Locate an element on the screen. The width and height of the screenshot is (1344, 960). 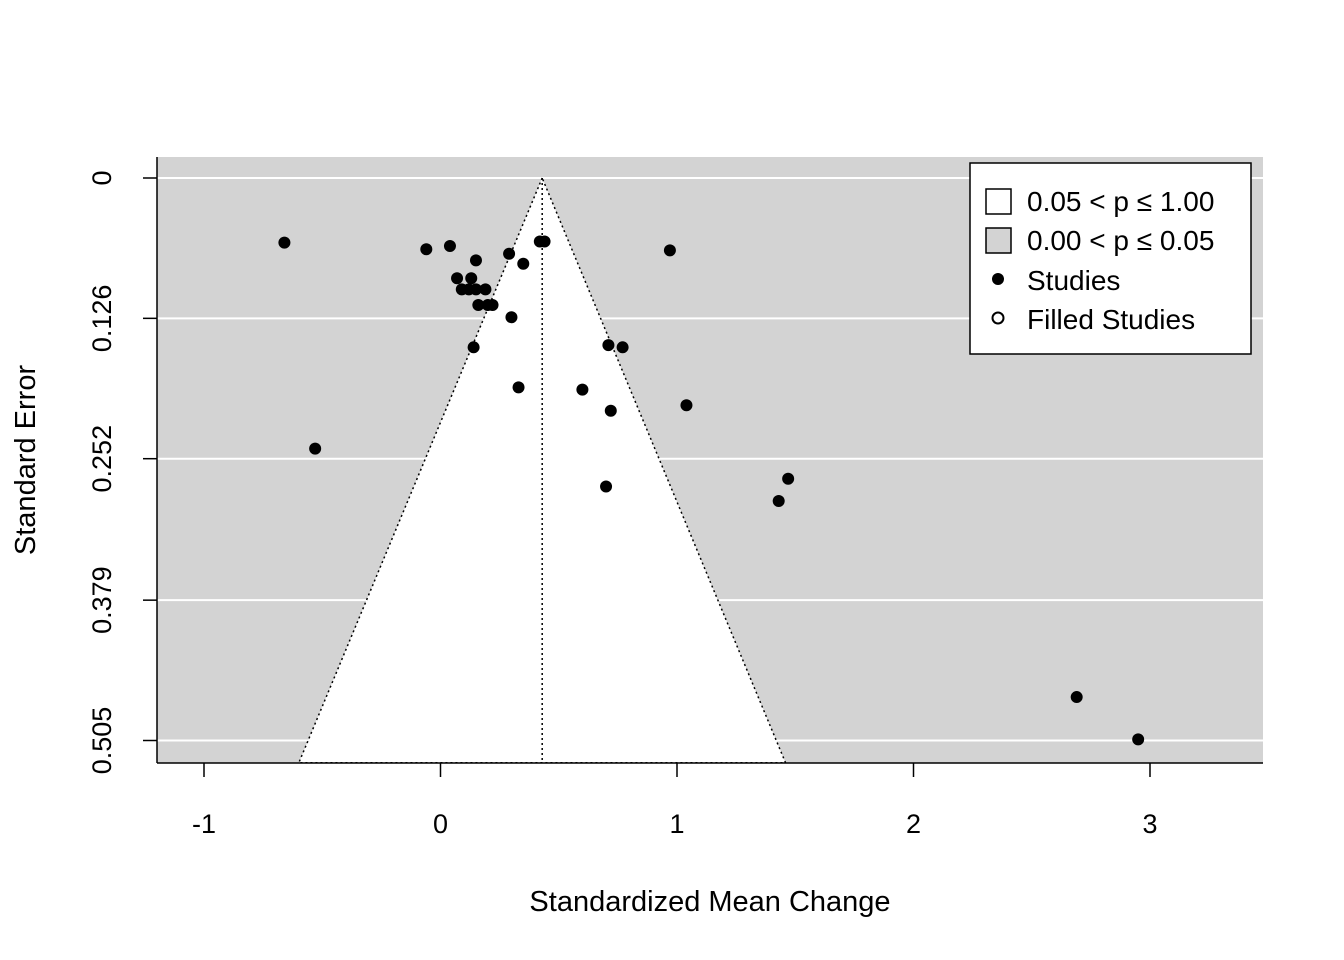
y-tick-label: 0.379 is located at coordinates (102, 600).